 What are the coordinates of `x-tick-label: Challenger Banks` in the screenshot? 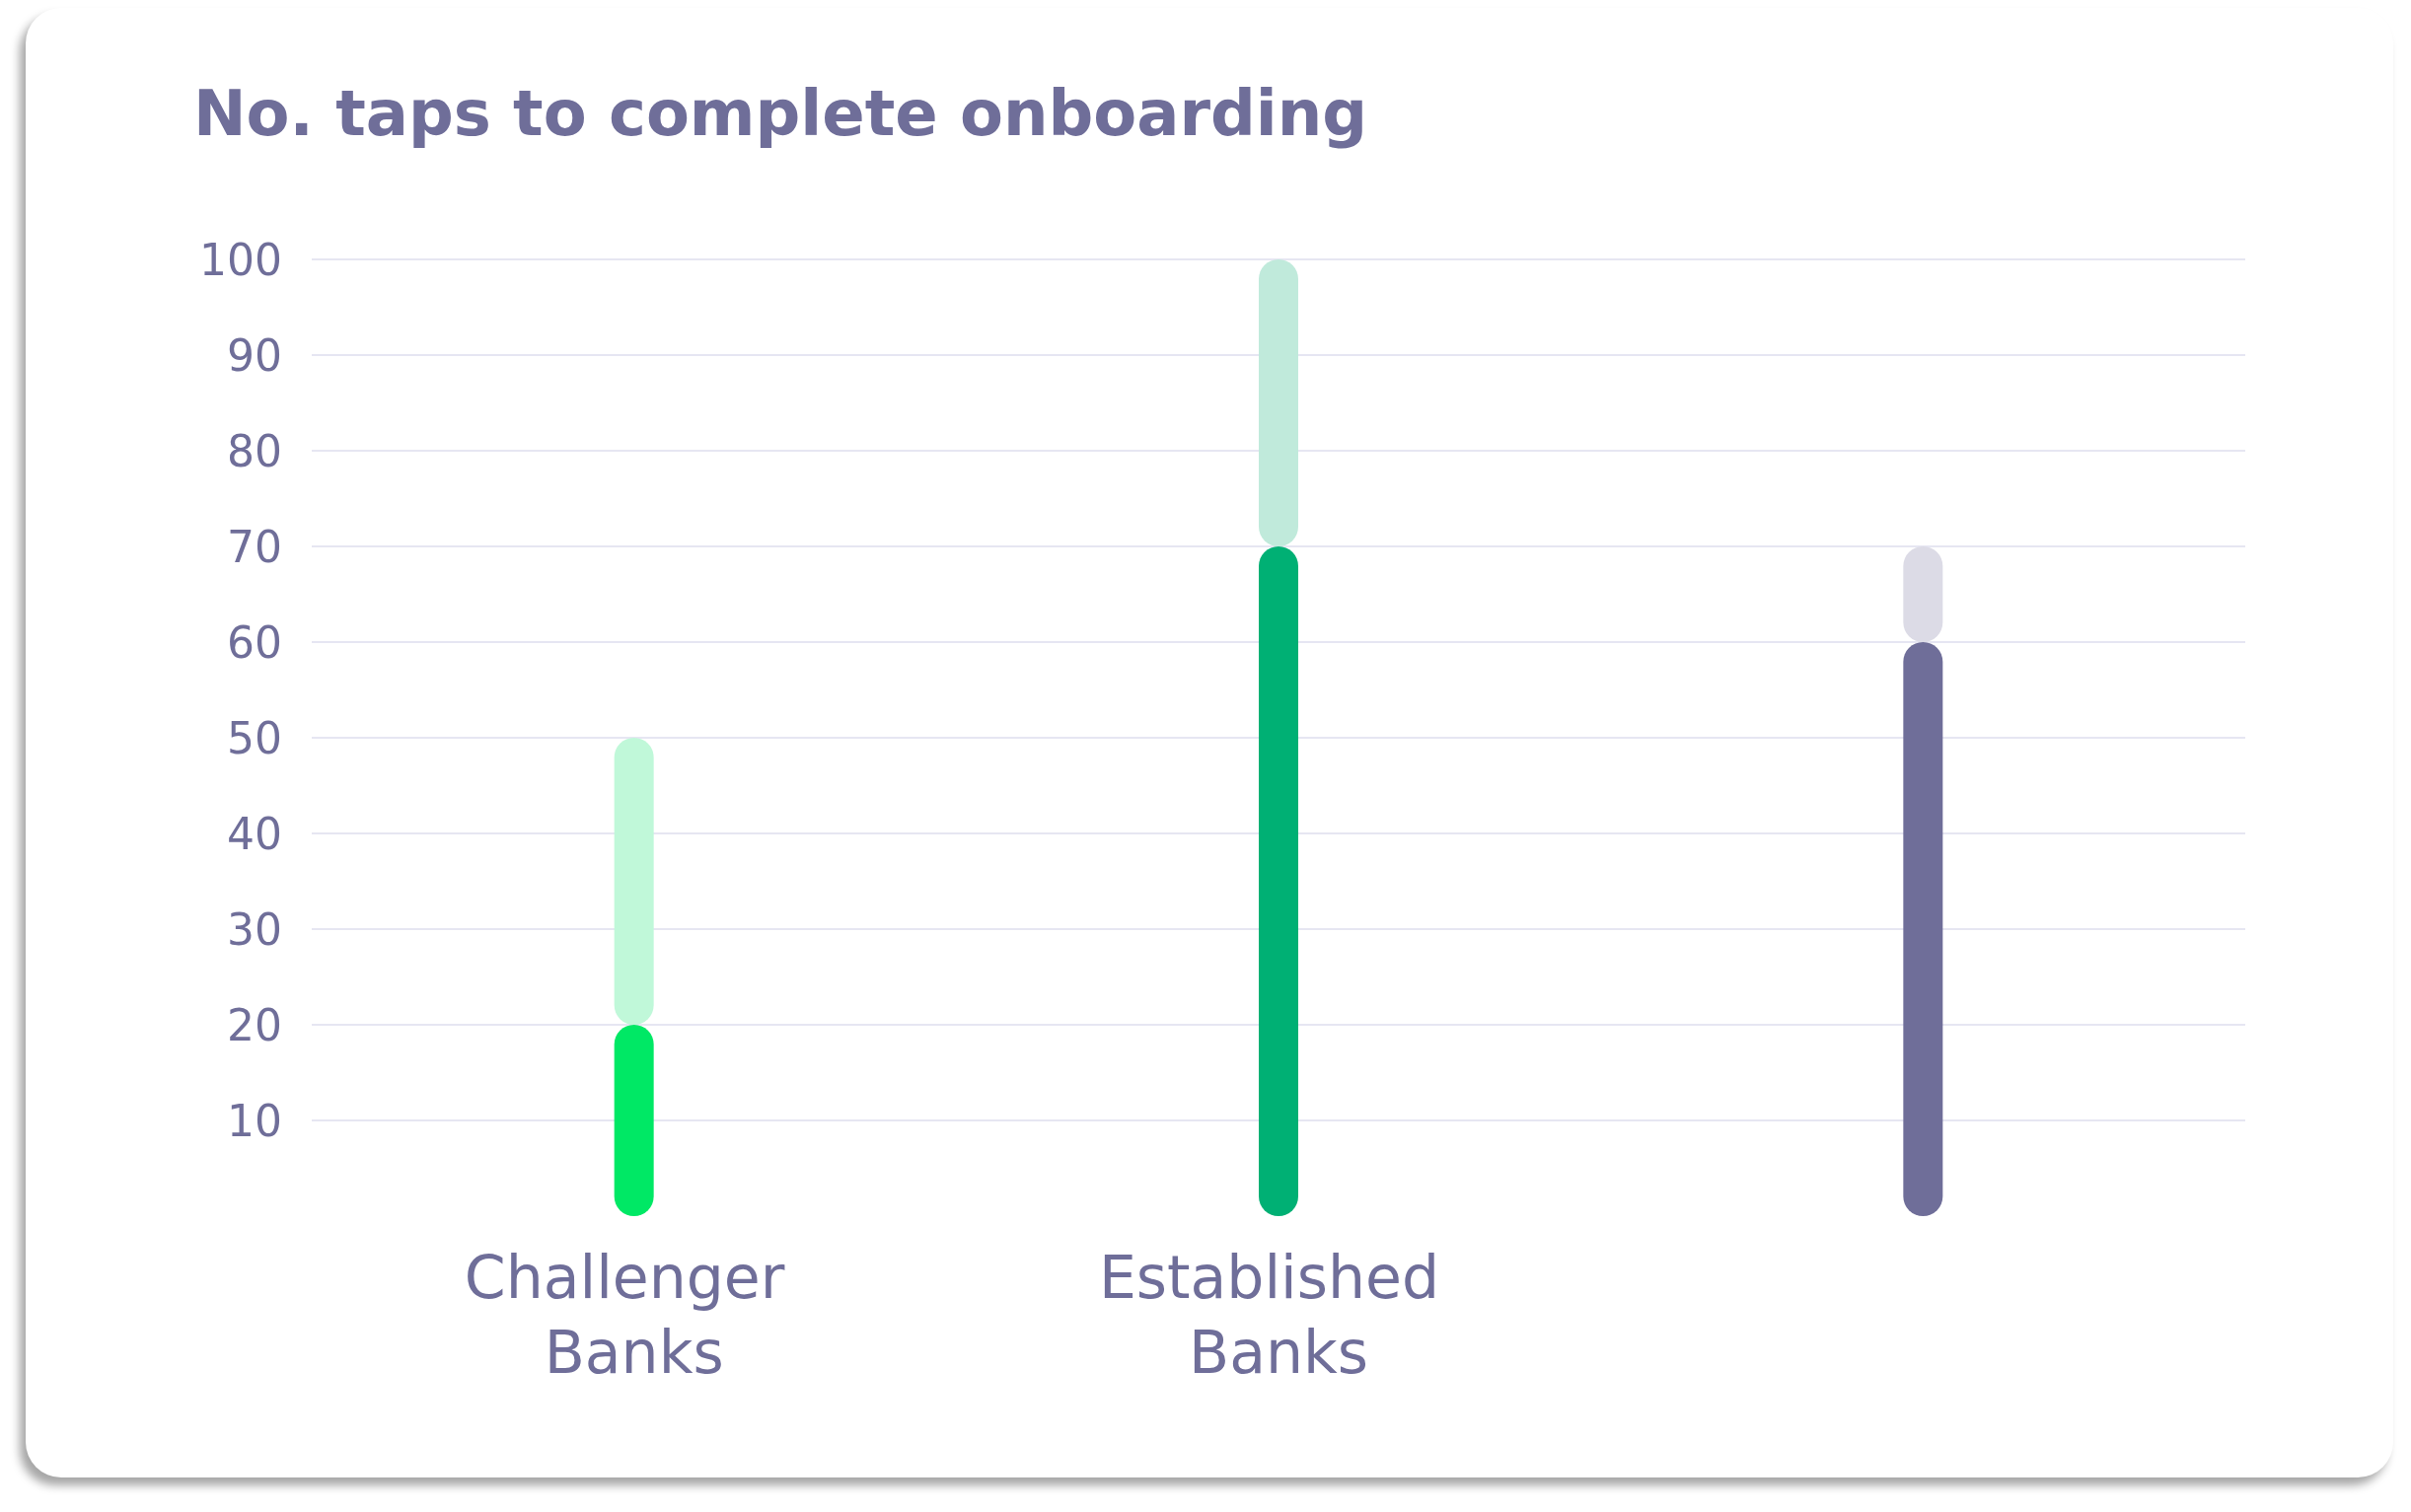 It's located at (634, 1315).